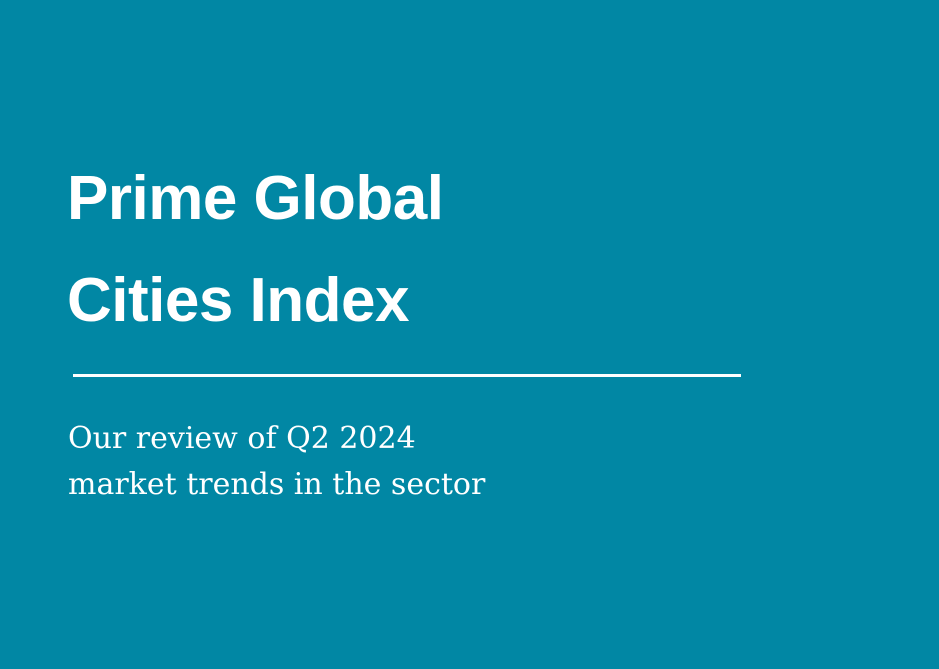 The width and height of the screenshot is (939, 669). I want to click on subtitle-line-1: Our review of Q2 2024, so click(242, 438).